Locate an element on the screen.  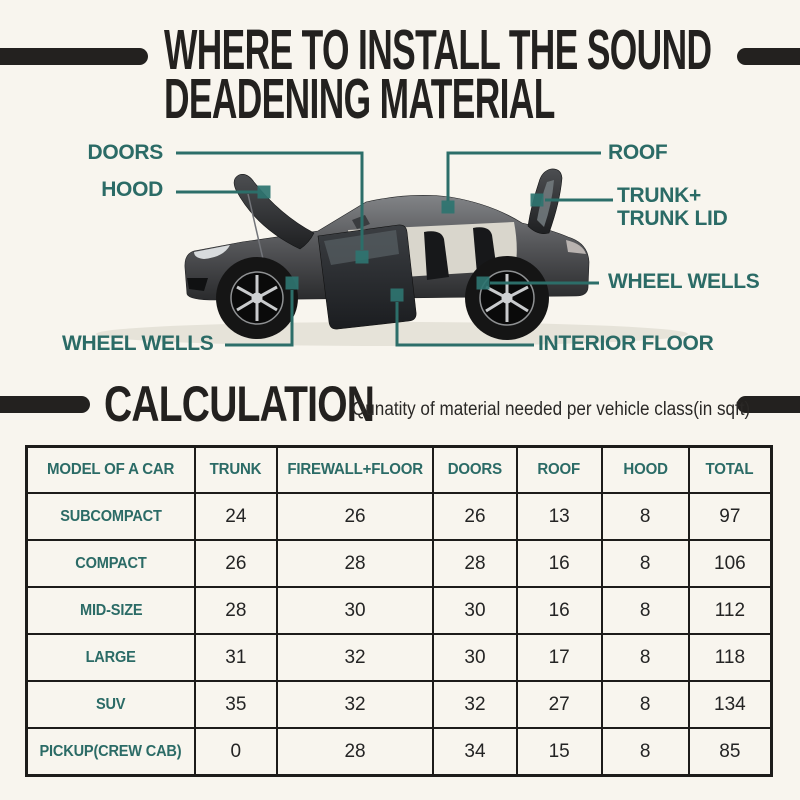
value-cell-roof: 17 is located at coordinates (559, 657).